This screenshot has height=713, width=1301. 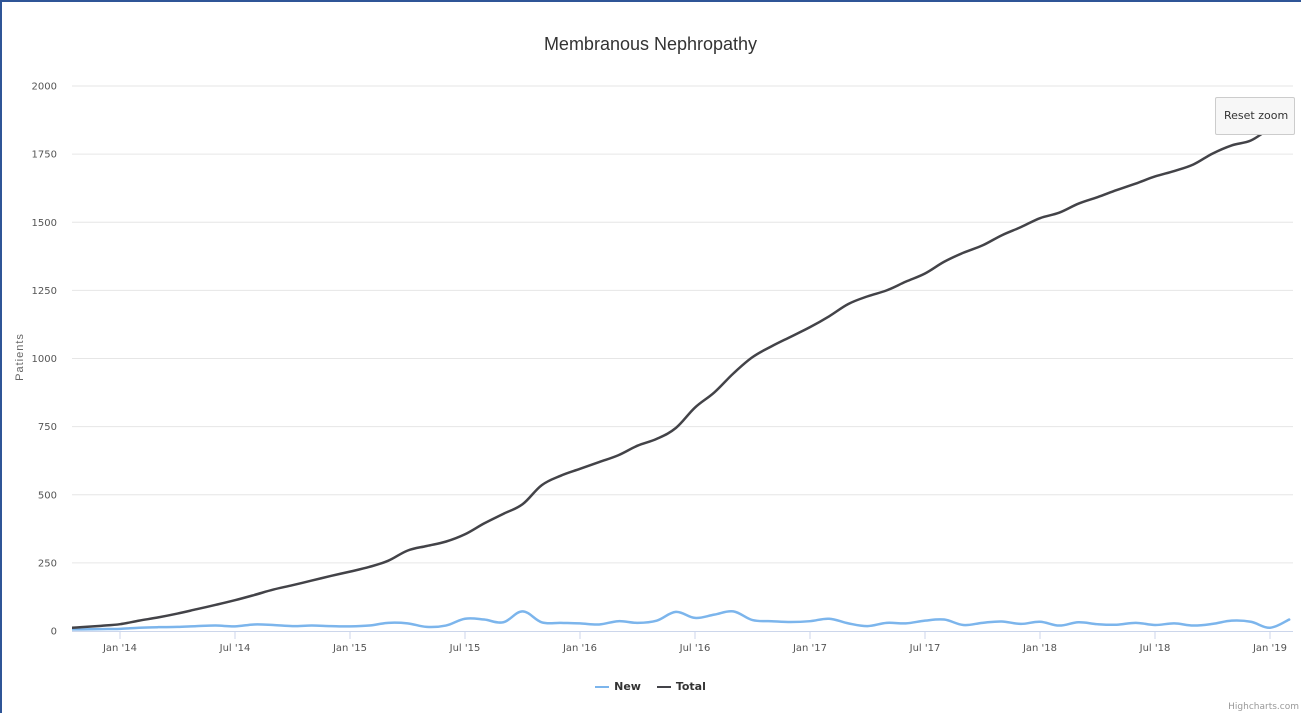 I want to click on legend-label-total: Total, so click(x=690, y=686).